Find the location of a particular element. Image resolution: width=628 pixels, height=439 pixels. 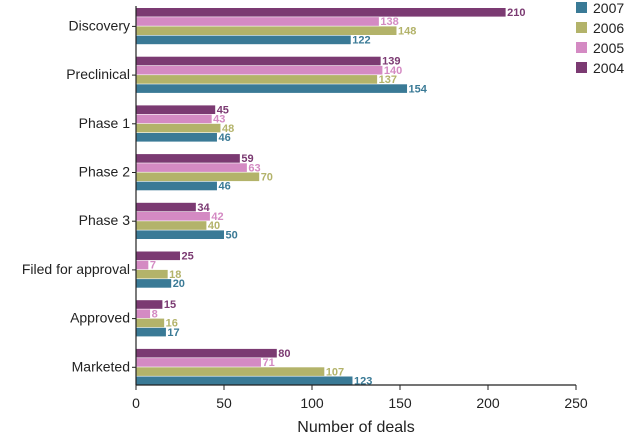

data-label: 63 is located at coordinates (254, 168).